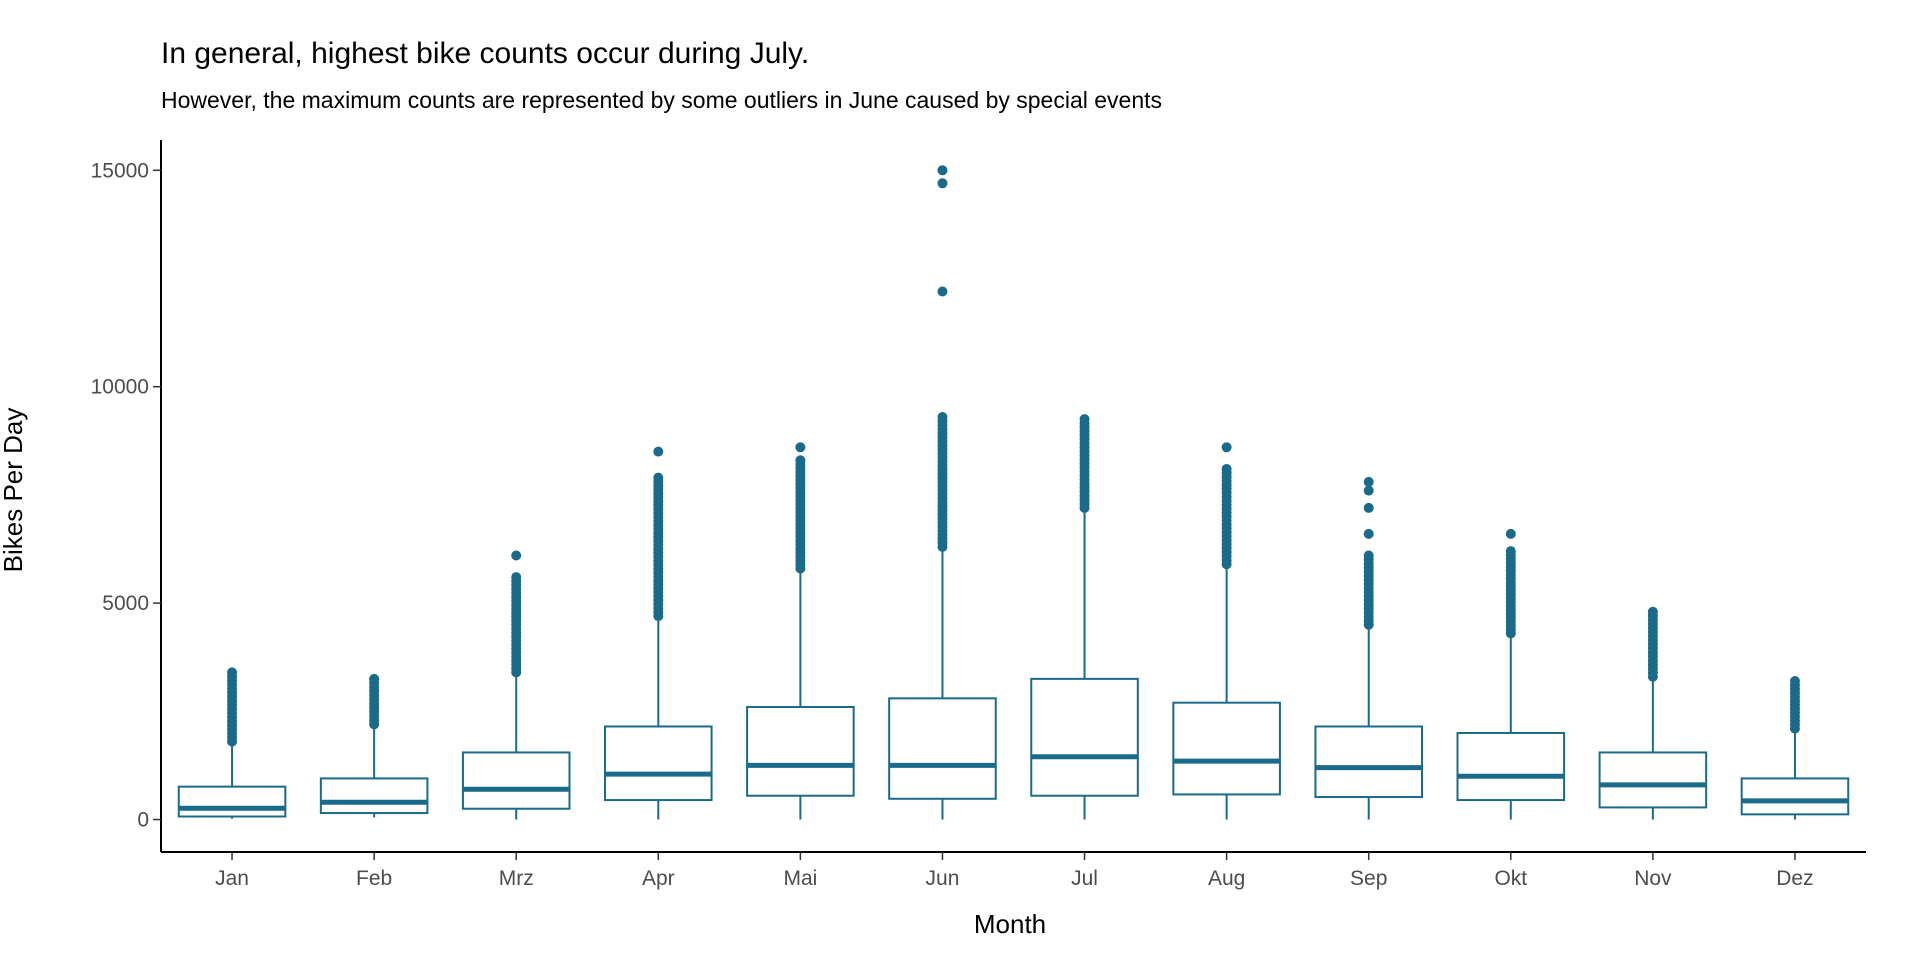  What do you see at coordinates (1084, 878) in the screenshot?
I see `x-tick-label: Jul` at bounding box center [1084, 878].